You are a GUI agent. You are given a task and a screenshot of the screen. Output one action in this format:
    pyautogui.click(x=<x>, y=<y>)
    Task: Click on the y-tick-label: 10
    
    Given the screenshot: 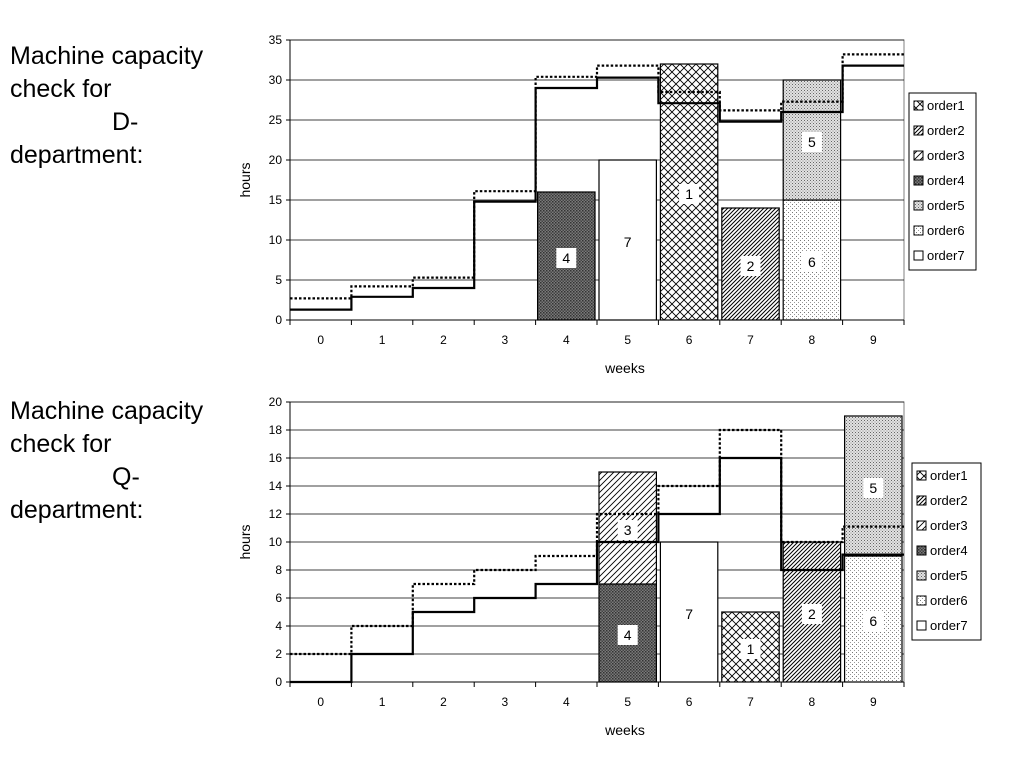 What is the action you would take?
    pyautogui.click(x=276, y=240)
    